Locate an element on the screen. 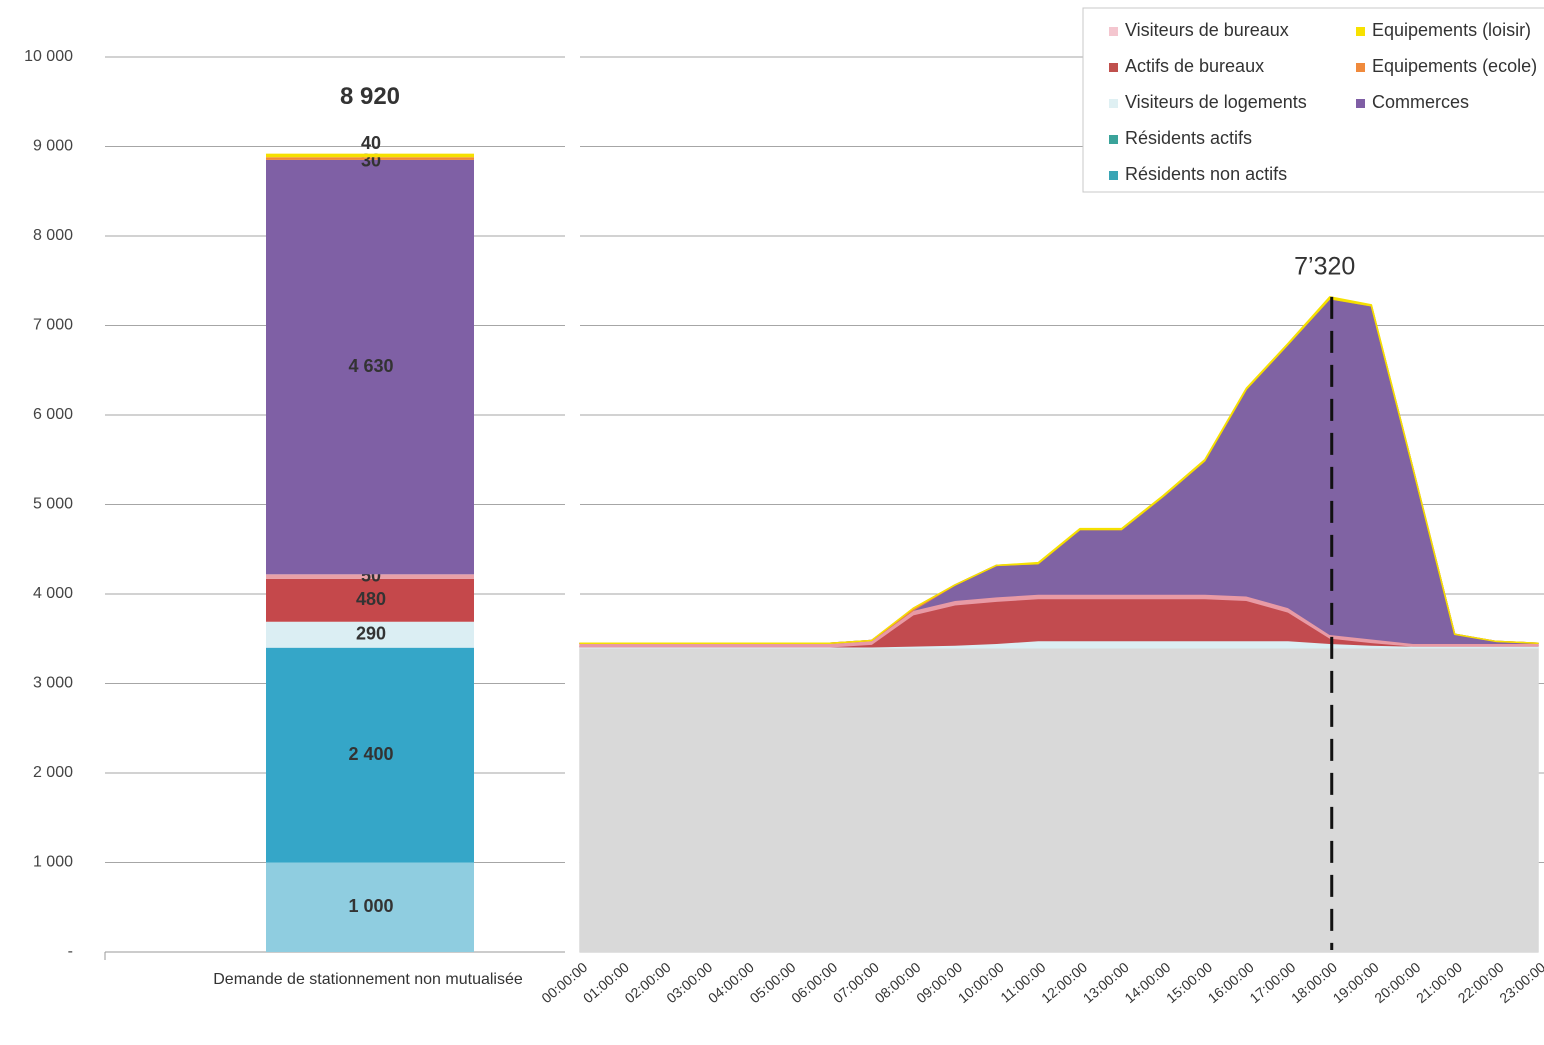  bar-value-label: 30 is located at coordinates (371, 160).